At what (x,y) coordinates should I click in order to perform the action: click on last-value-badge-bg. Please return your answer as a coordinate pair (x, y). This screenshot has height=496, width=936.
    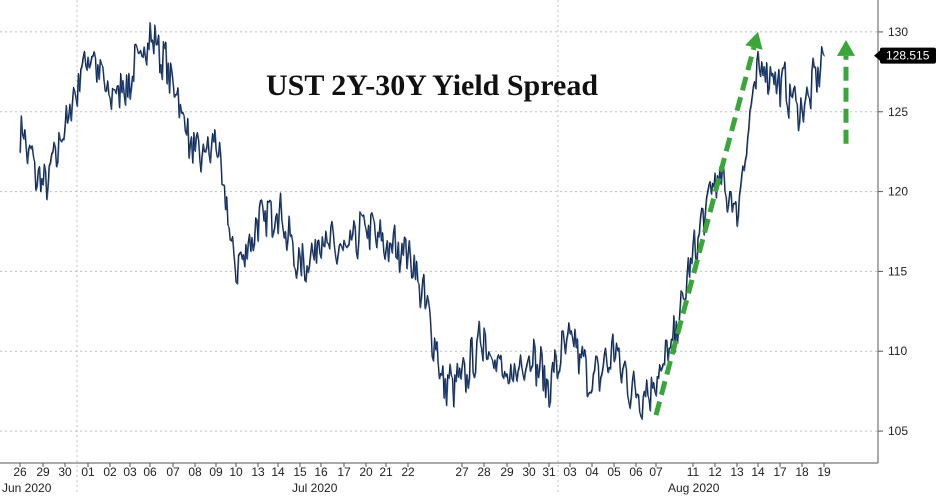
    Looking at the image, I should click on (908, 55).